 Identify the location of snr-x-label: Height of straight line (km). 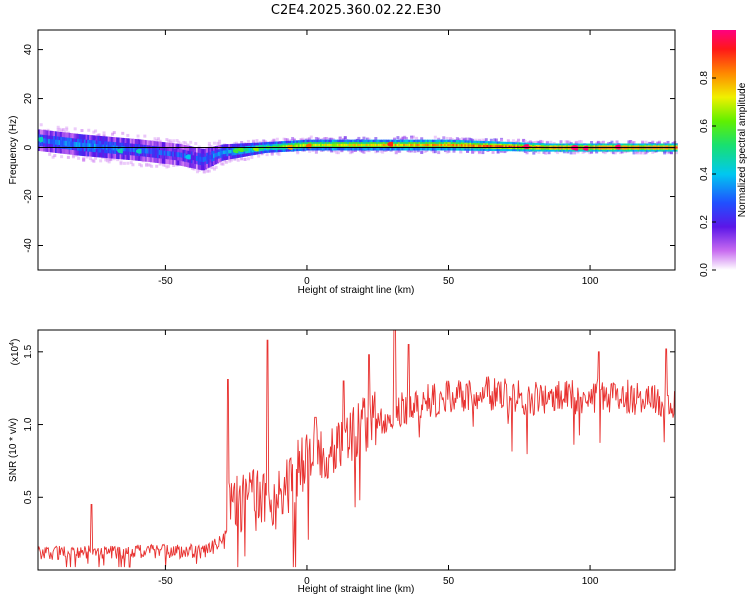
(356, 589).